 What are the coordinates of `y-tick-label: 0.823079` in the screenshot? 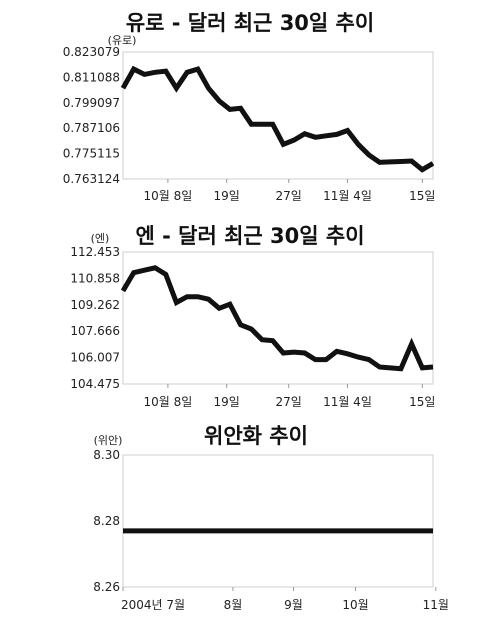 It's located at (91, 52).